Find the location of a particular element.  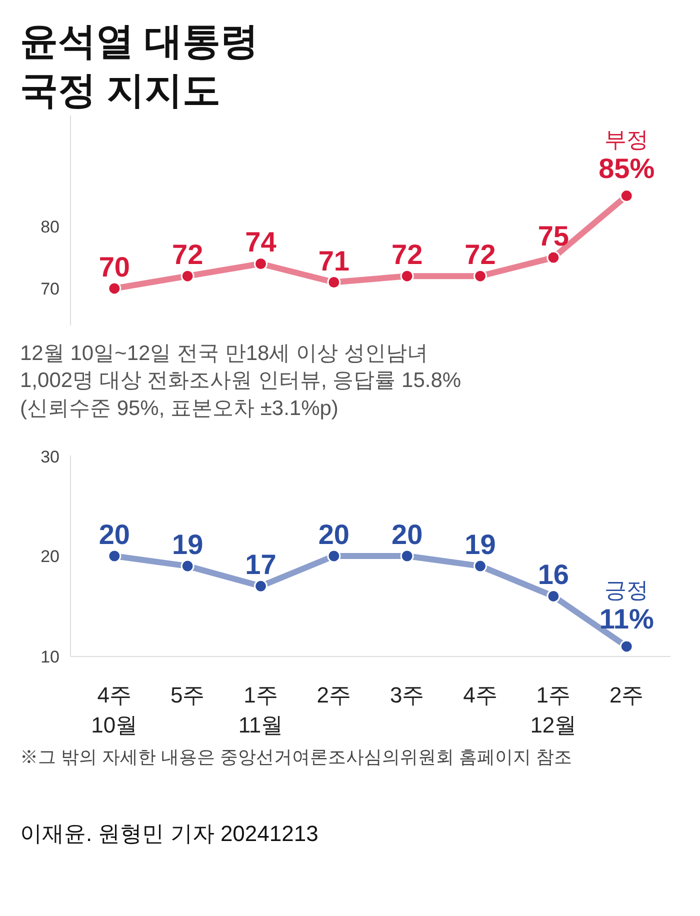

data-label: 74 is located at coordinates (261, 242).